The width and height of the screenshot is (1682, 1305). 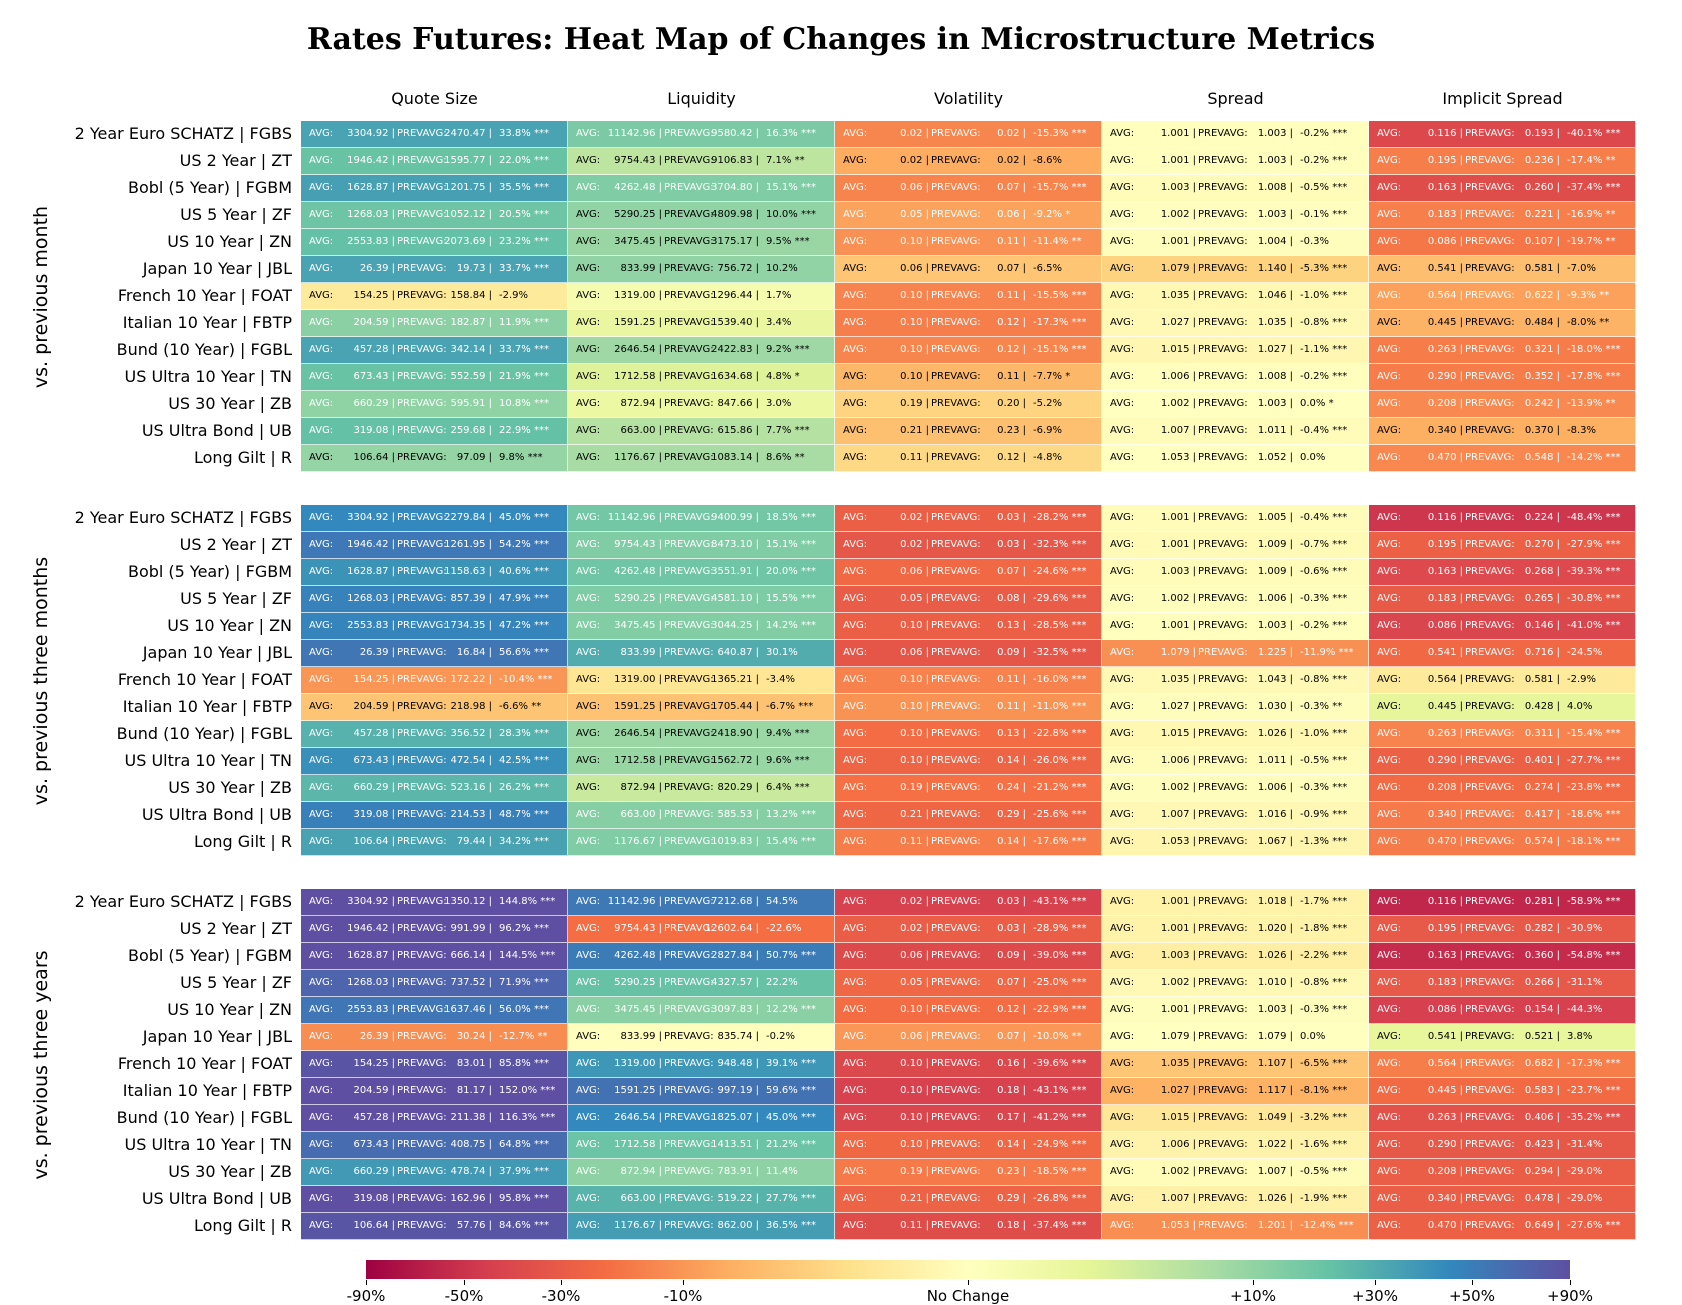 What do you see at coordinates (468, 517) in the screenshot?
I see `cell-prevavg-value: 2279.84 |` at bounding box center [468, 517].